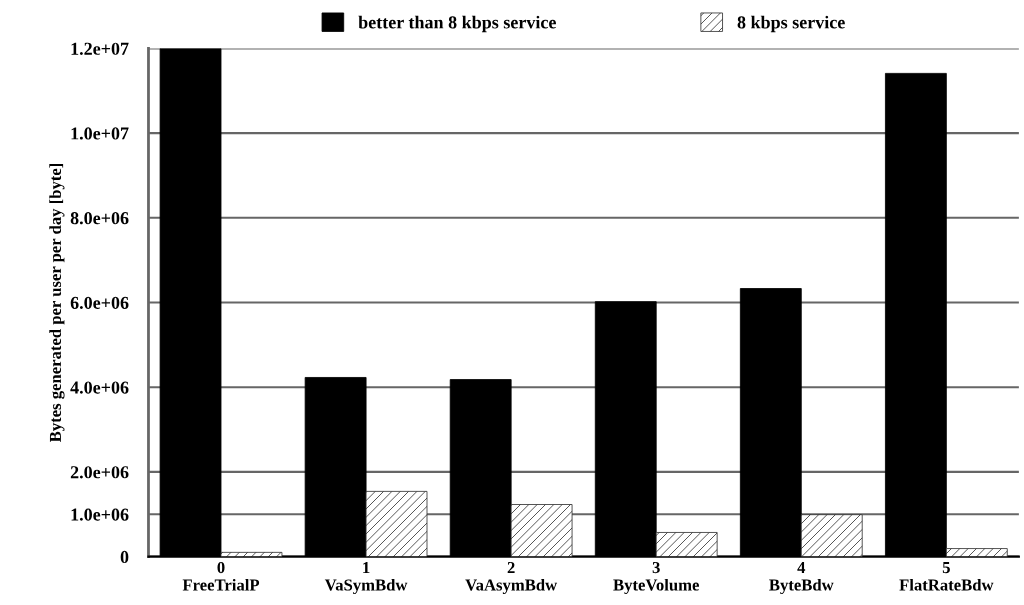  What do you see at coordinates (457, 24) in the screenshot?
I see `legend-label: better than 8 kbps service` at bounding box center [457, 24].